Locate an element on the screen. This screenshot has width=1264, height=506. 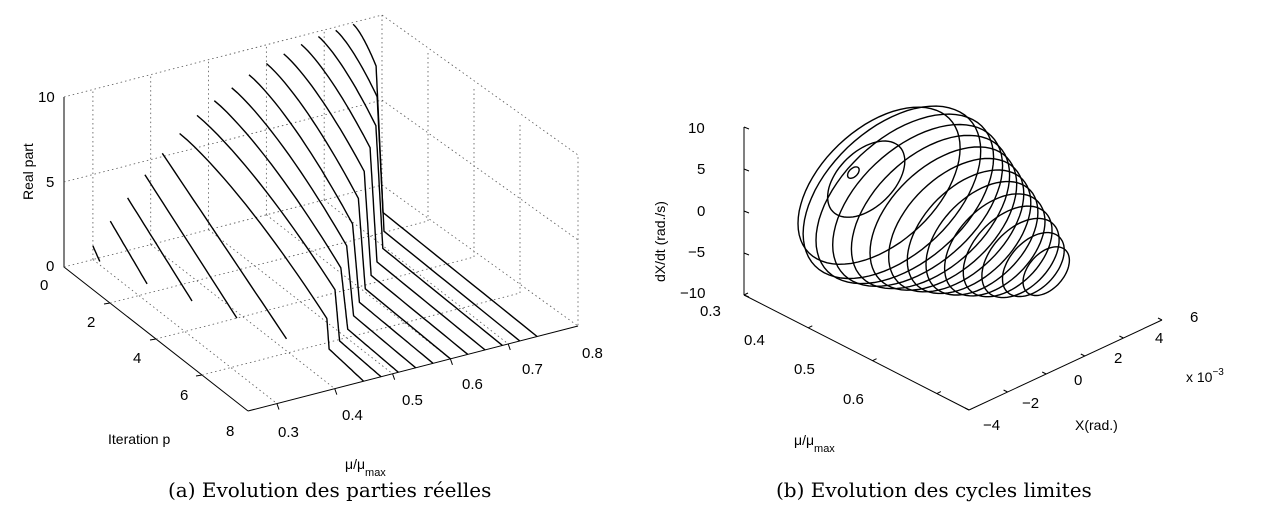
chart-a-ytick-0.6: 0.6 is located at coordinates (472, 384).